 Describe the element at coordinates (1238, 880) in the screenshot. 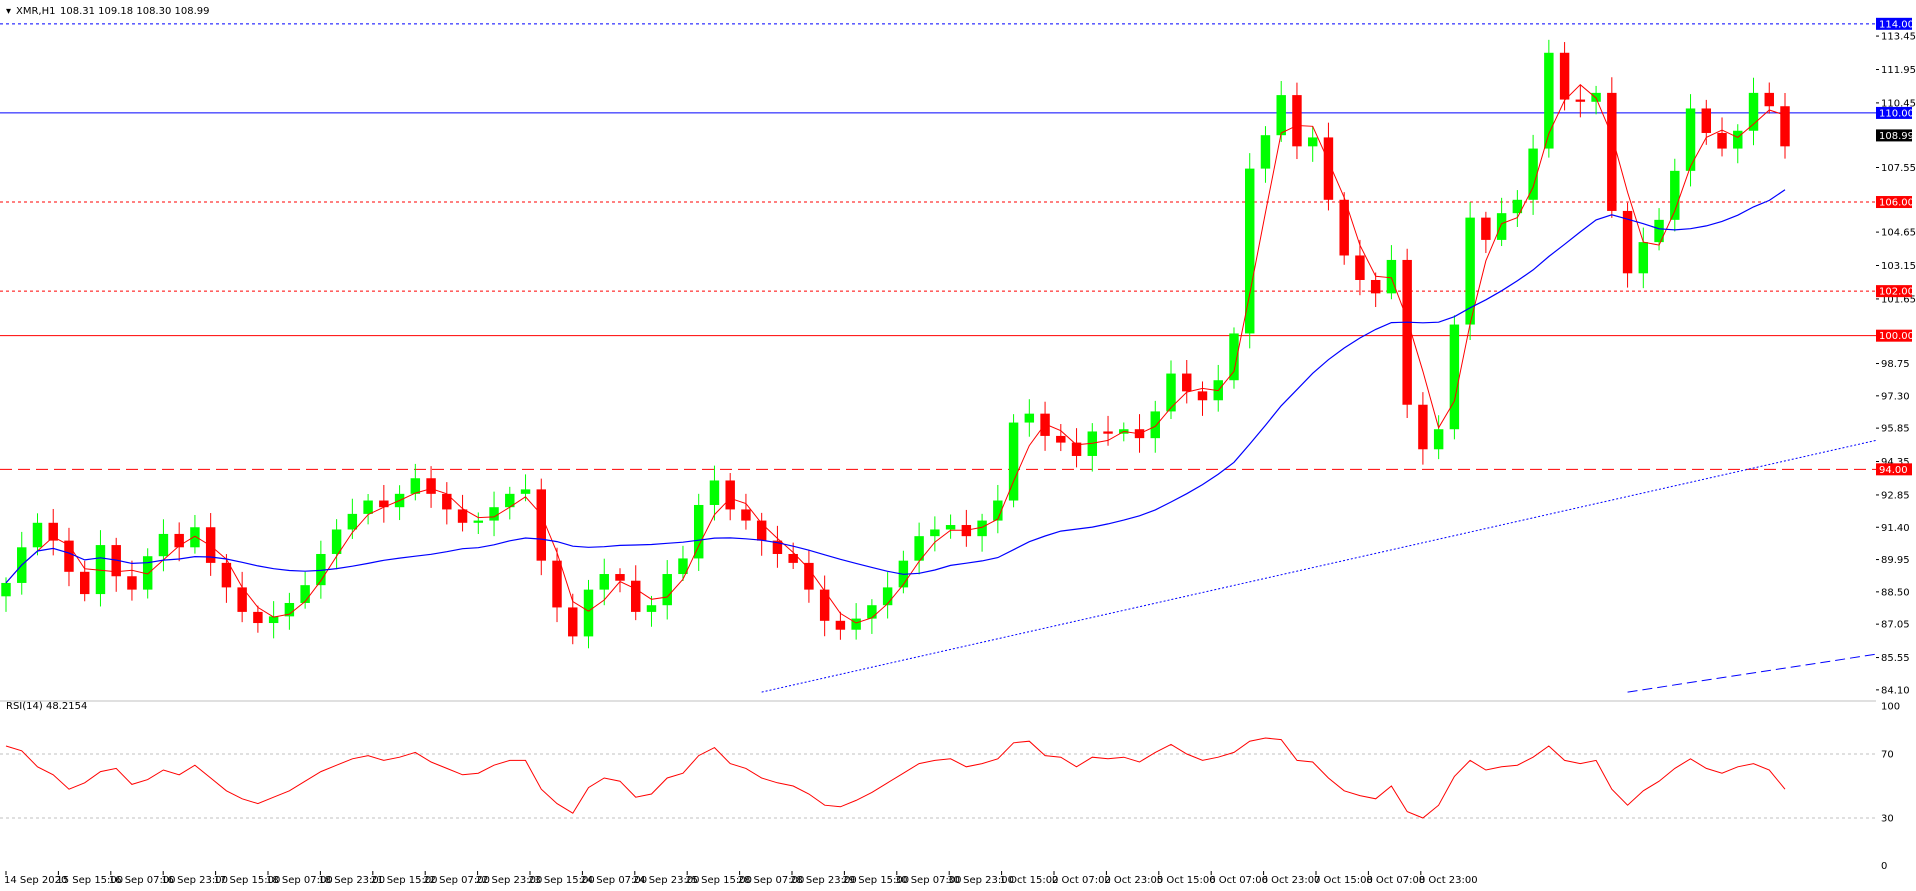

I see `time-tick-label: 6 Oct 07:00` at that location.